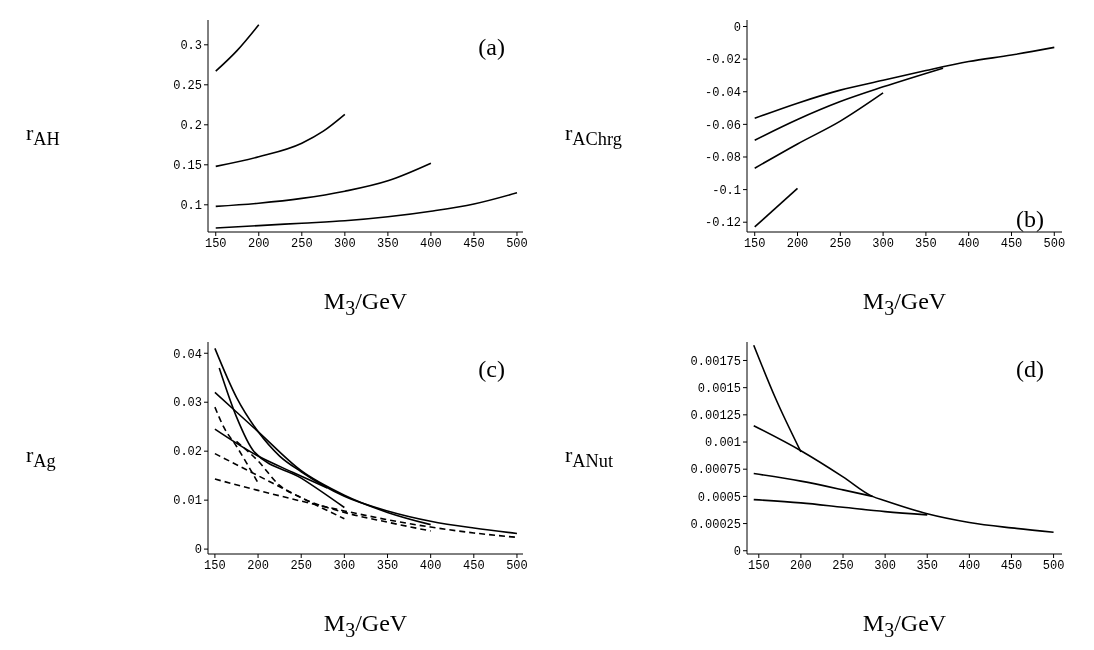 The height and width of the screenshot is (650, 1094). Describe the element at coordinates (726, 190) in the screenshot. I see `y-tick-label: -0.1` at that location.